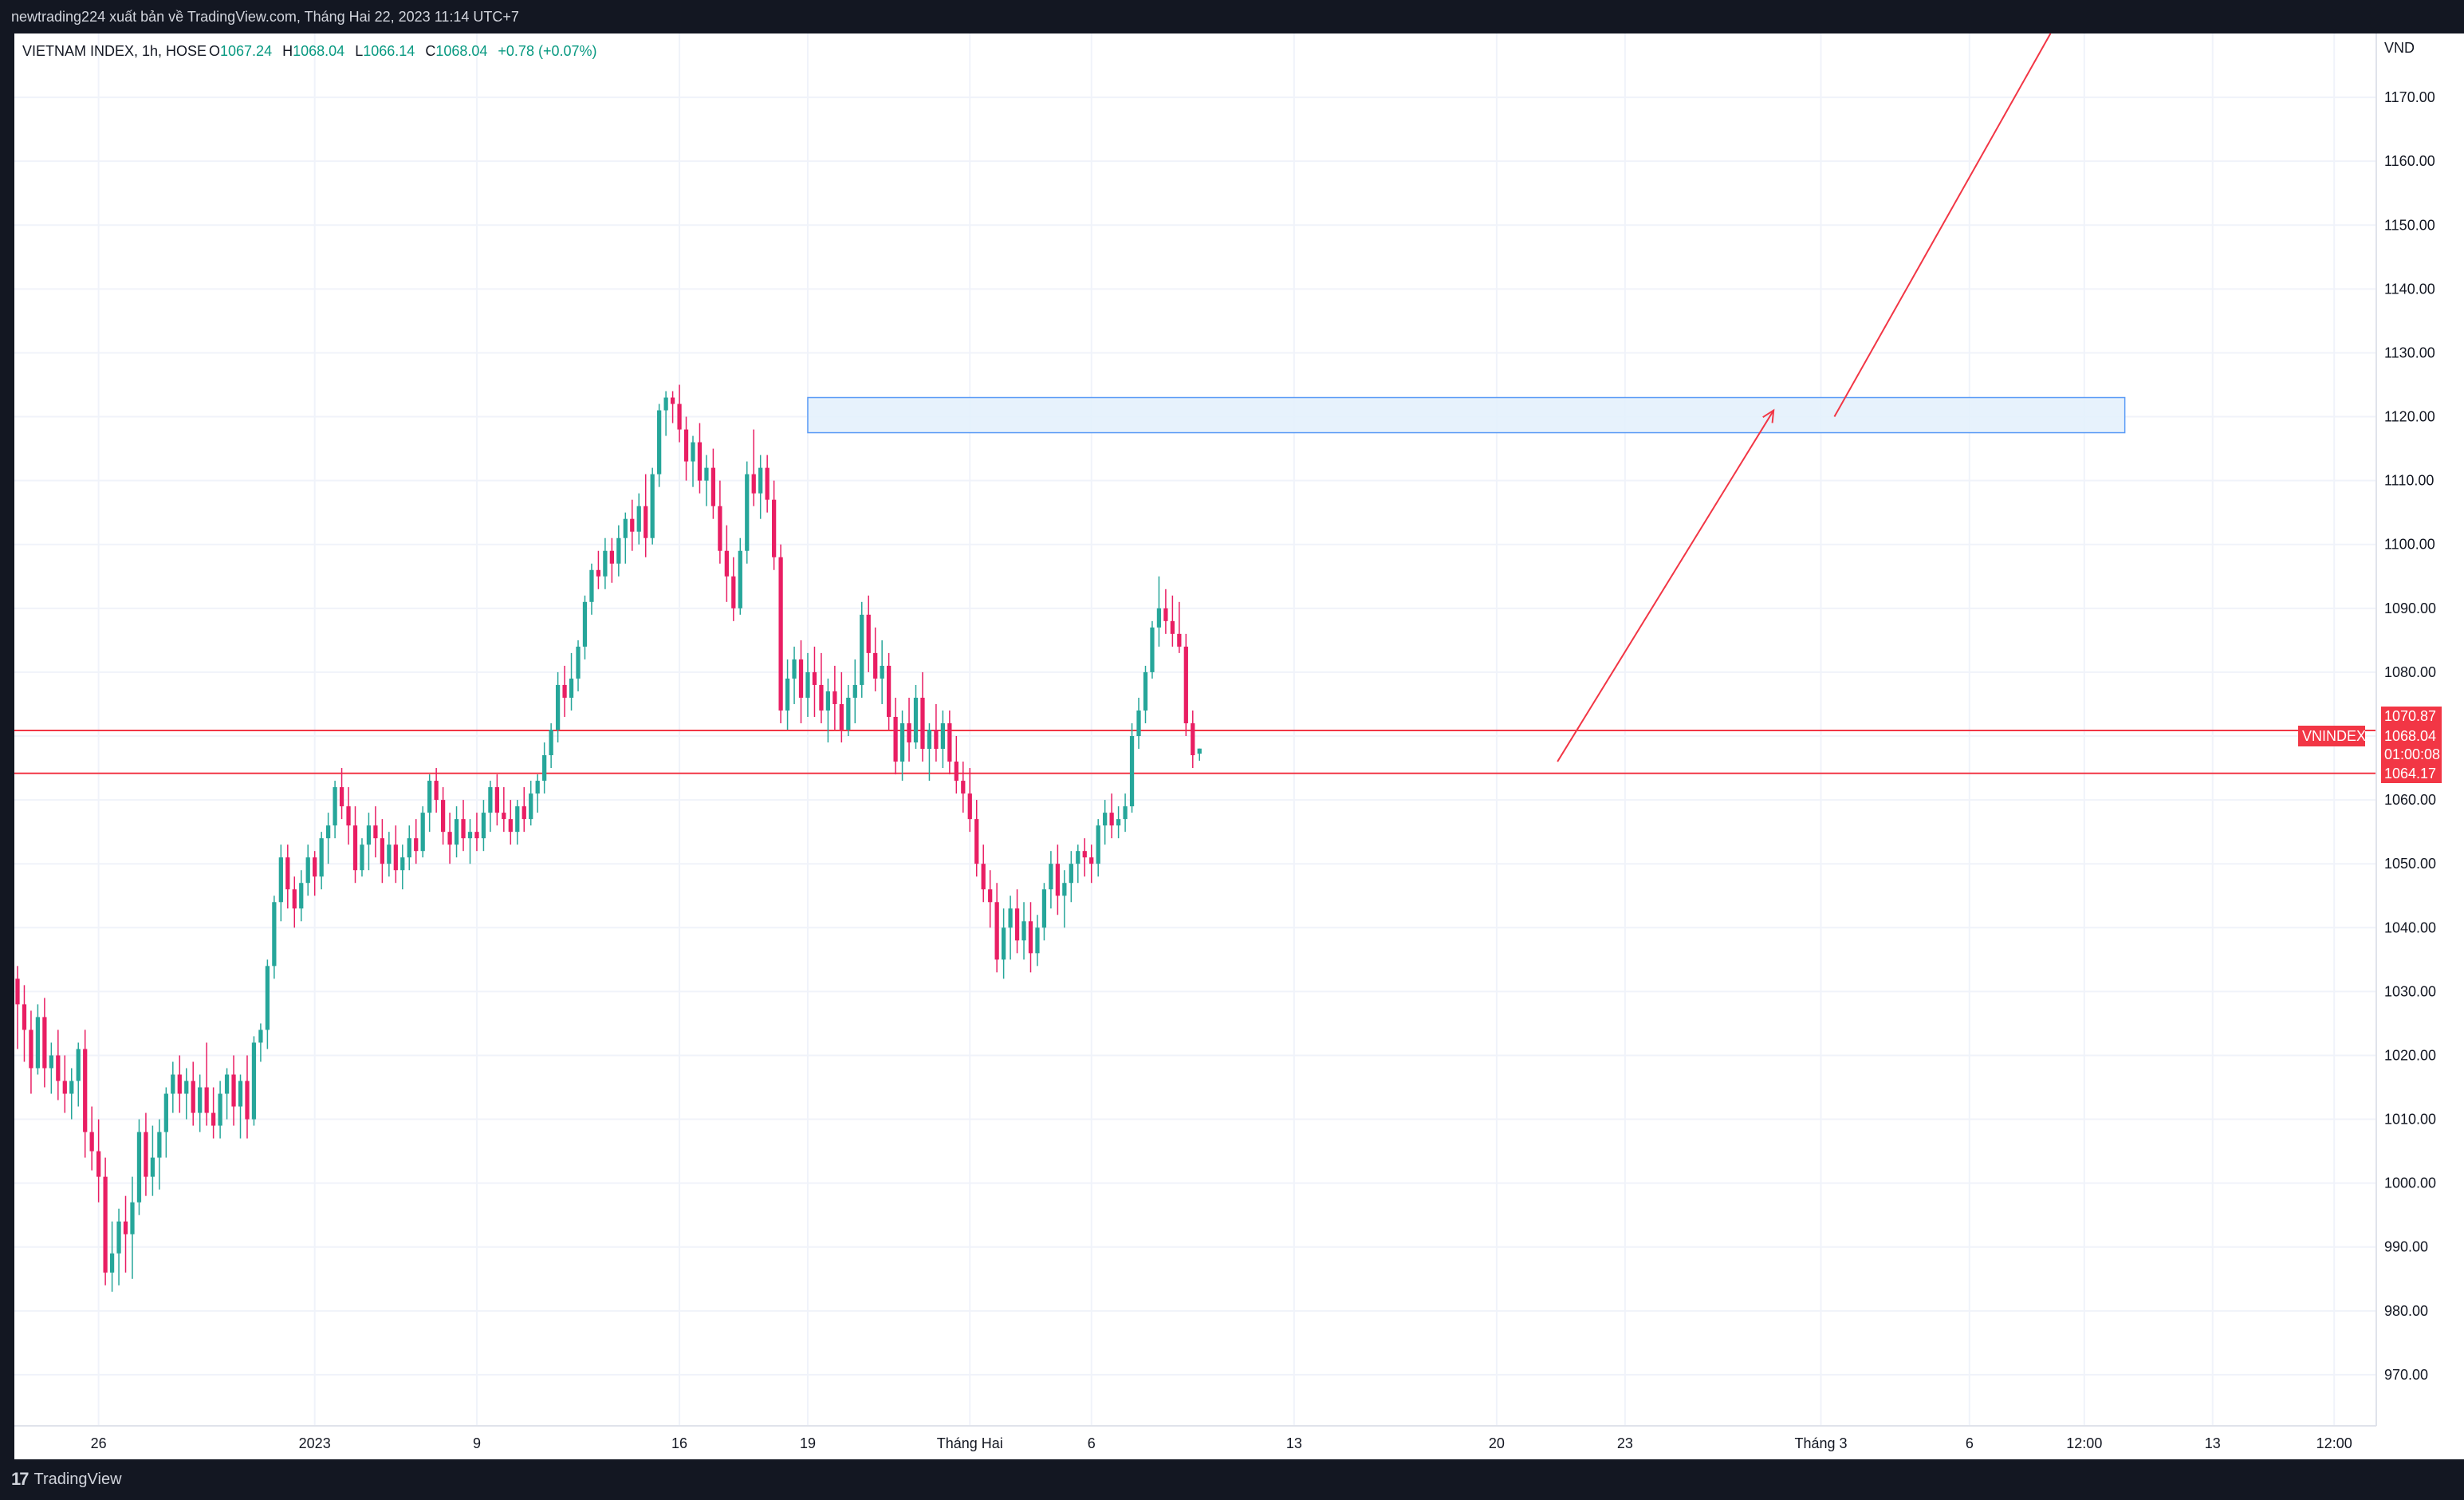 This screenshot has height=1500, width=2464. What do you see at coordinates (2370, 745) in the screenshot?
I see `price-tags: 1070.87 VNINDEX 1068.04 01:00:08 1064.17` at bounding box center [2370, 745].